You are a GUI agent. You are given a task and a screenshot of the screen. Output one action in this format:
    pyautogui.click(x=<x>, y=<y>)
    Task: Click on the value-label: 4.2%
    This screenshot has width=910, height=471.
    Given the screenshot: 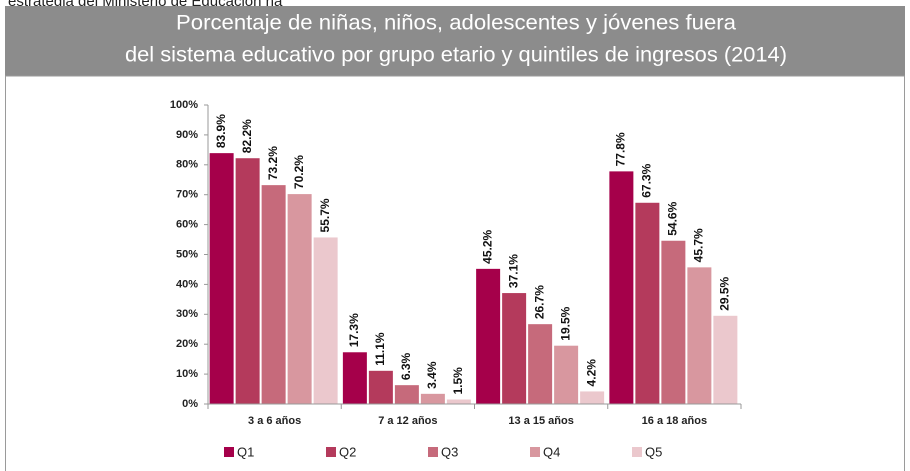 What is the action you would take?
    pyautogui.click(x=591, y=373)
    